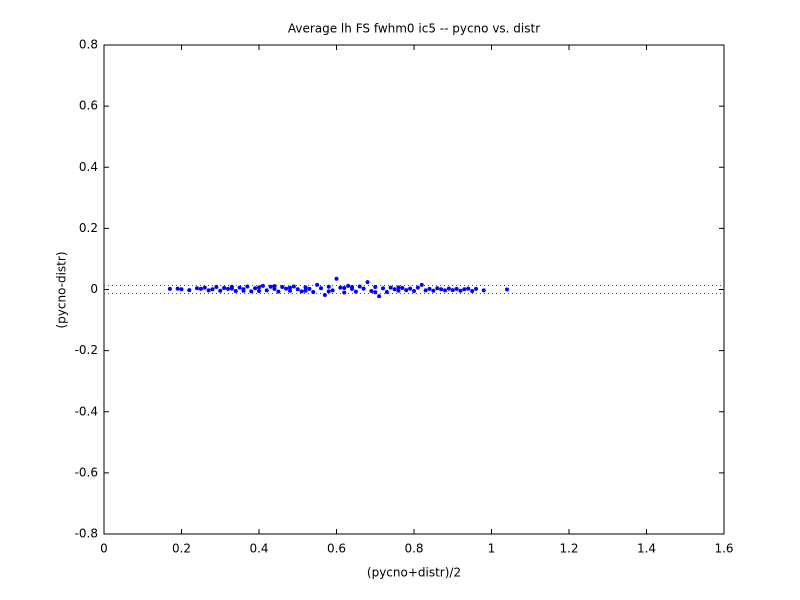 The image size is (800, 600). I want to click on x-tick-label: 1.6, so click(723, 549).